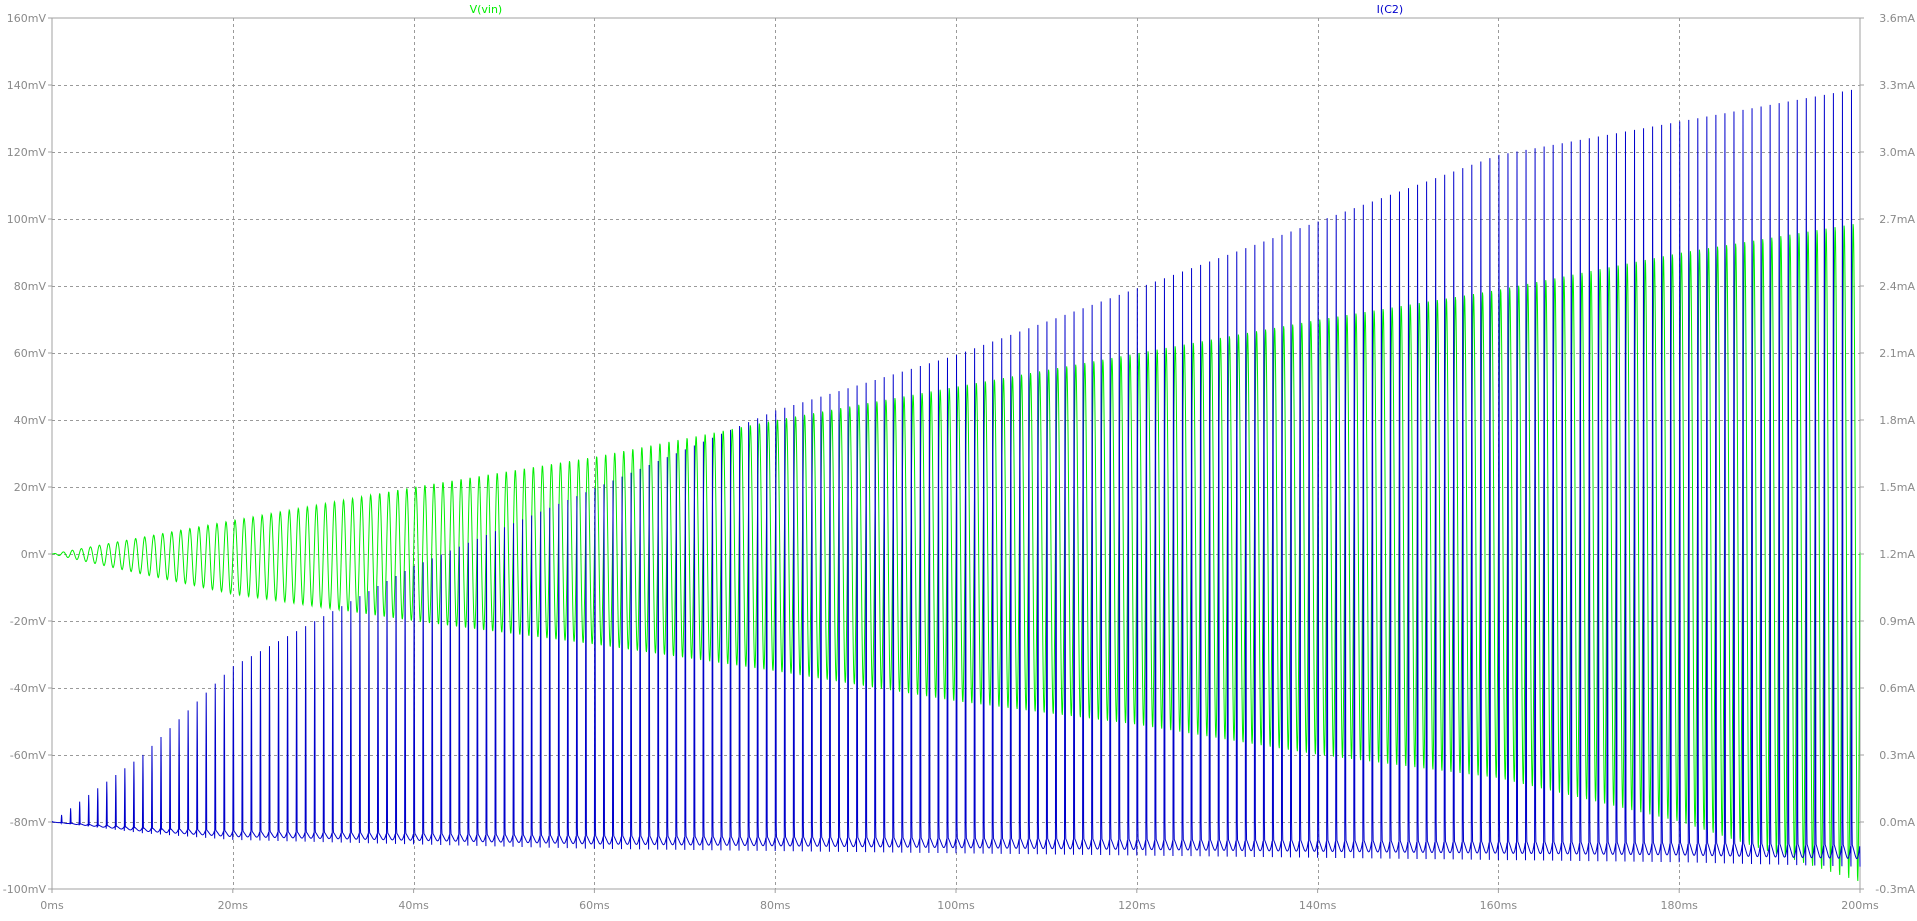 This screenshot has height=921, width=1917. Describe the element at coordinates (27, 152) in the screenshot. I see `left-tick-label: 120mV` at that location.